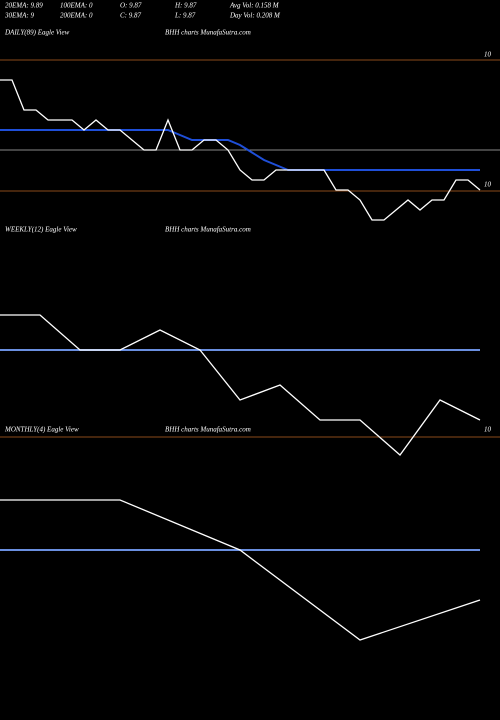 This screenshot has width=500, height=720. I want to click on header-stat: 30EMA: 9, so click(19, 16).